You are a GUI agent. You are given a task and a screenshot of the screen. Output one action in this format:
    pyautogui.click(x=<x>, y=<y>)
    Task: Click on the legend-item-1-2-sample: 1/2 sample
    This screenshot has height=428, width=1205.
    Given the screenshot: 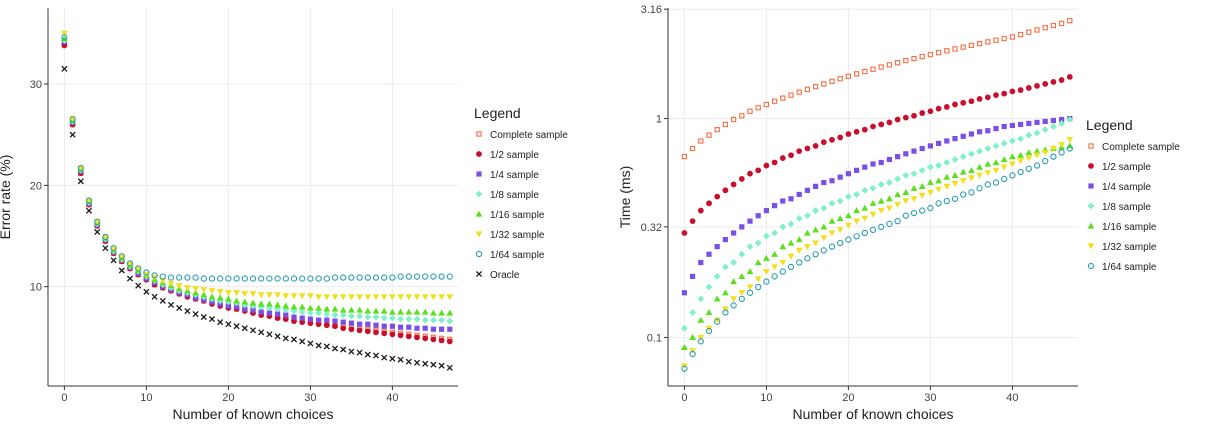 What is the action you would take?
    pyautogui.click(x=507, y=155)
    